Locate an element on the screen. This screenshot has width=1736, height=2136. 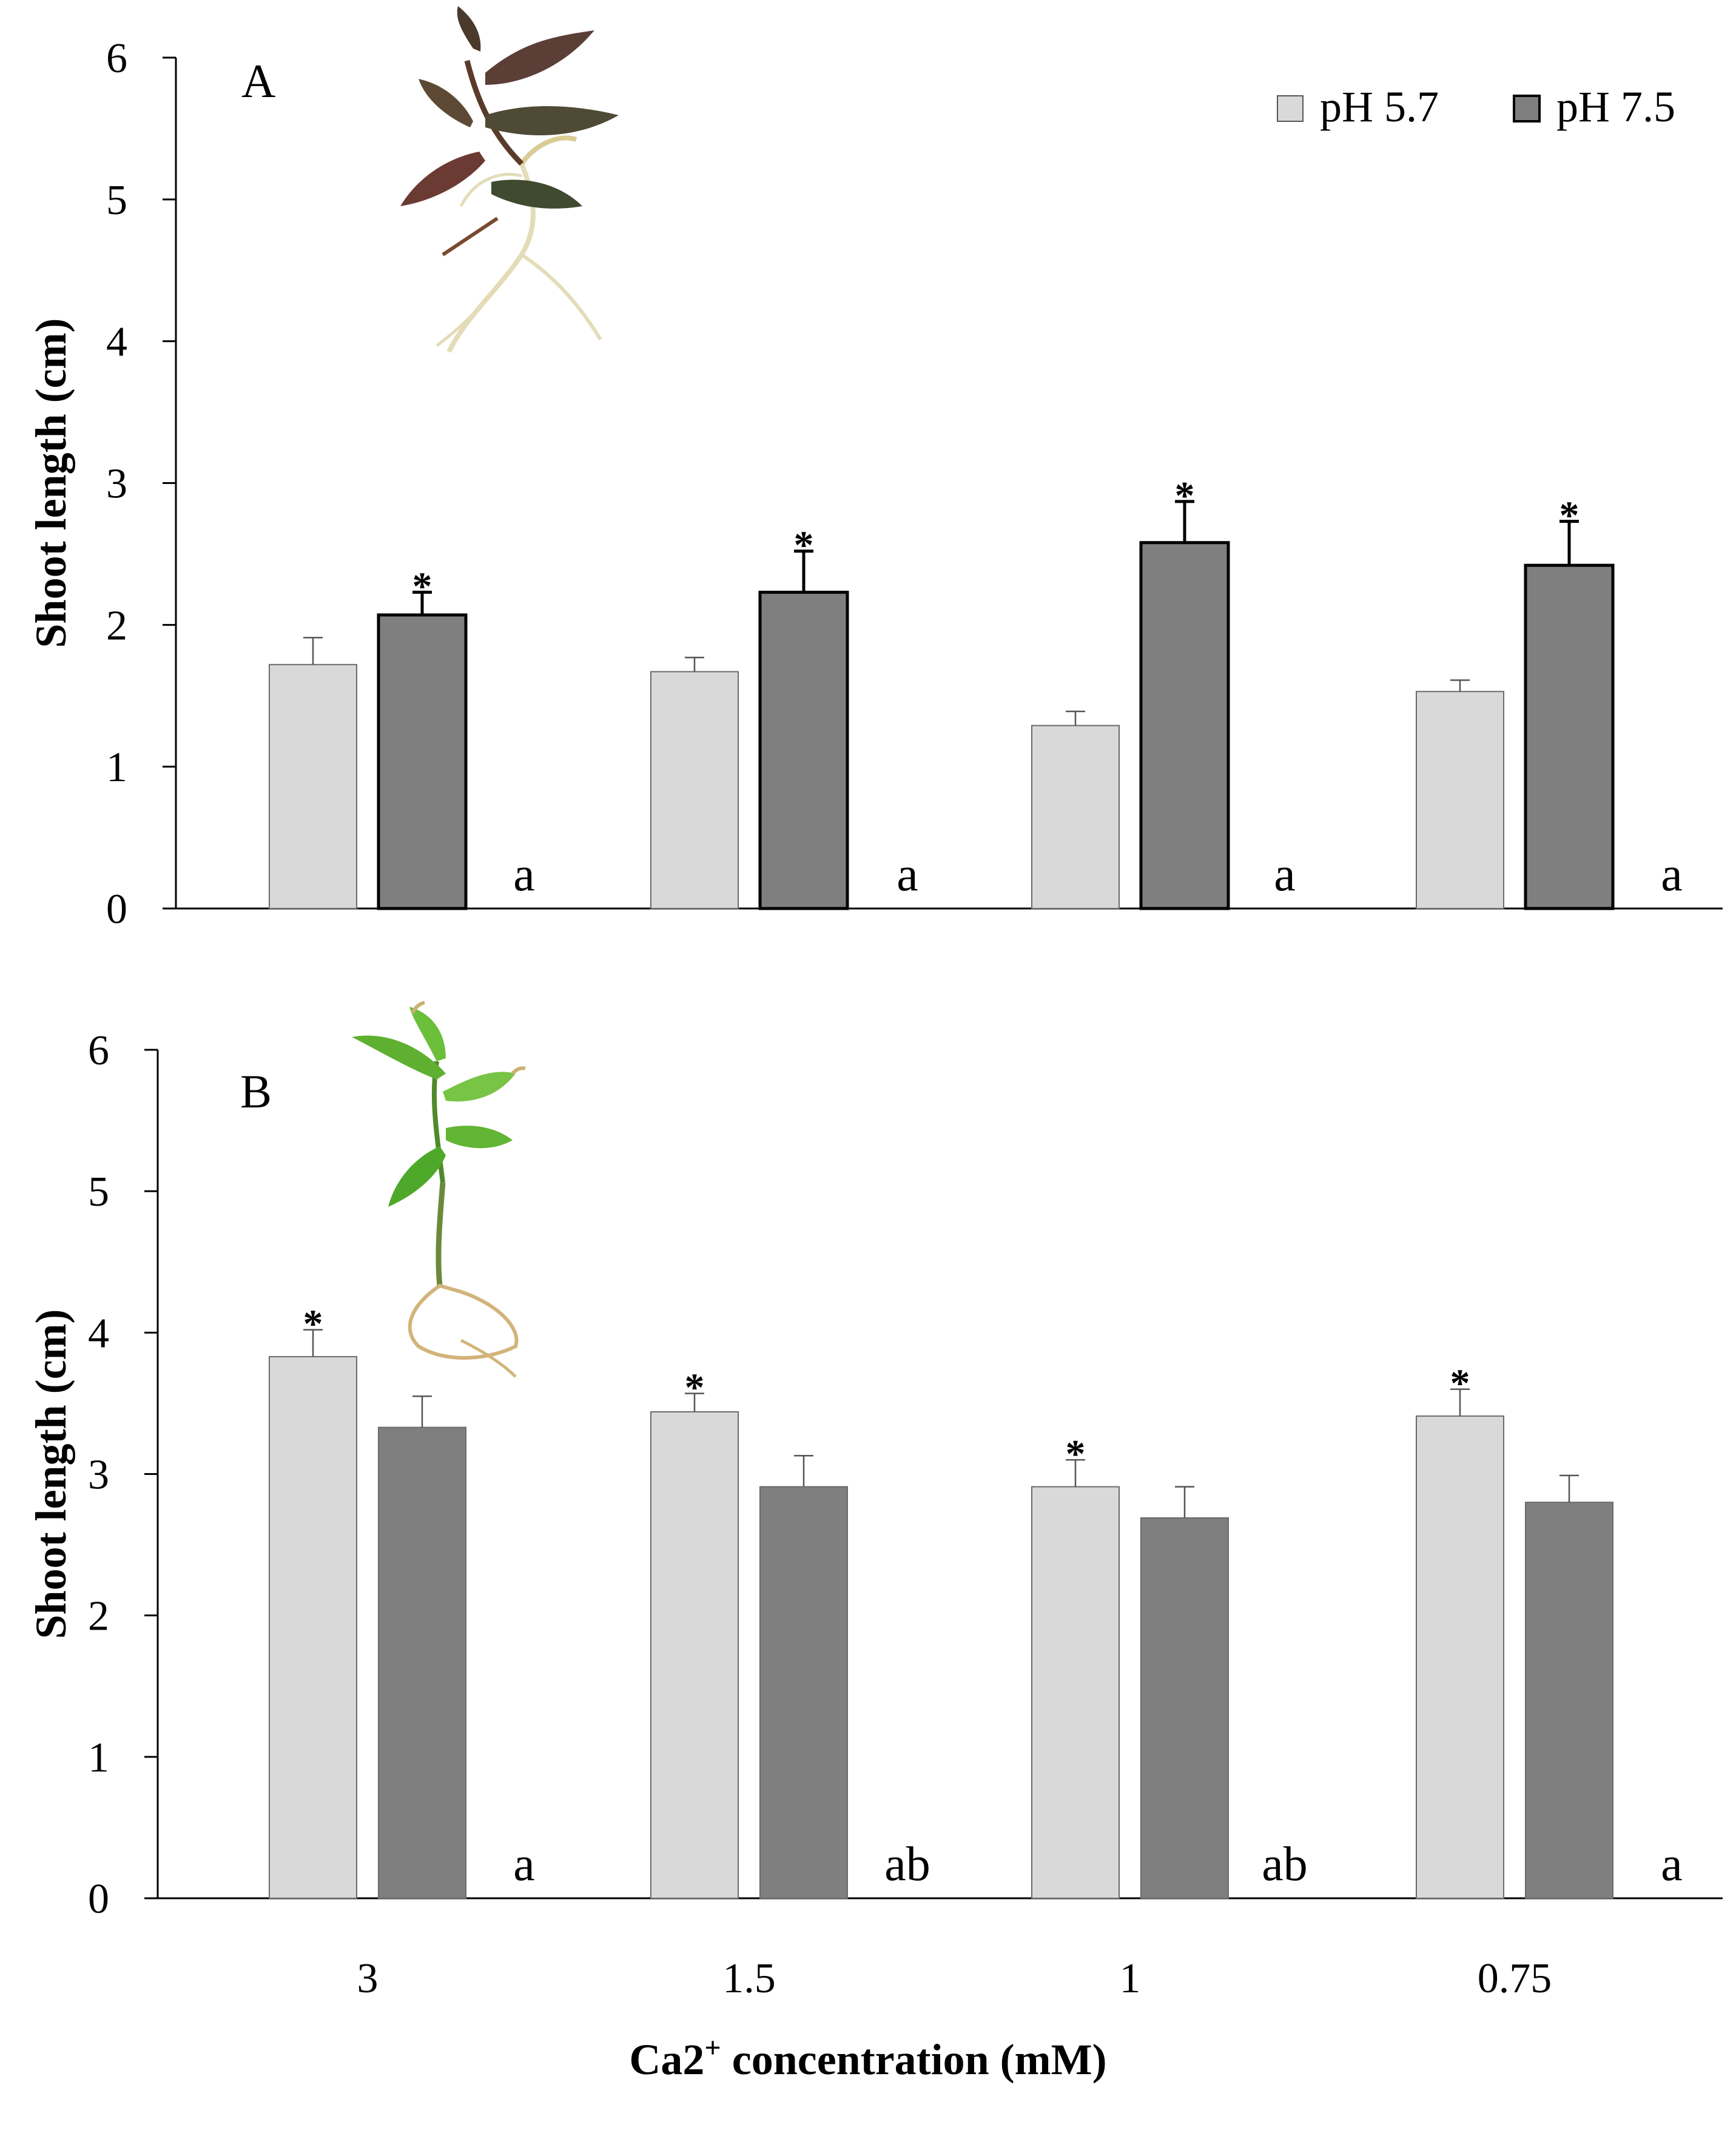
bar-b-s0-c0 is located at coordinates (313, 1627).